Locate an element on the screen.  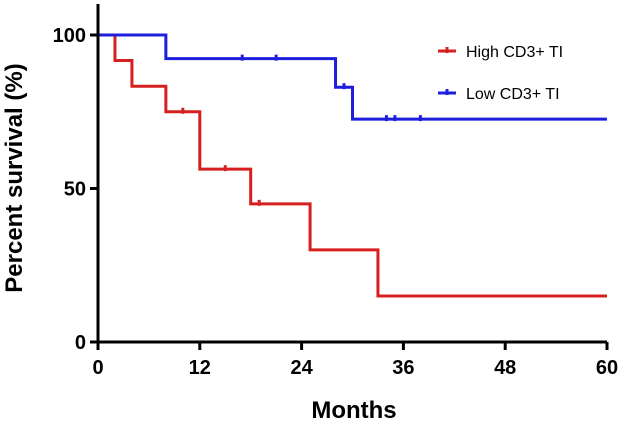
y-axis-title: Percent survival (%) is located at coordinates (14, 177).